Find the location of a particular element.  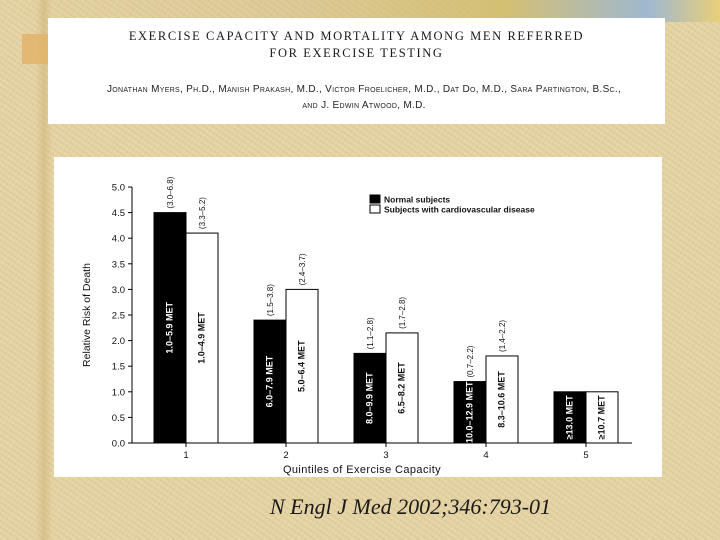

y-tick-label: 3.5 is located at coordinates (118, 264).